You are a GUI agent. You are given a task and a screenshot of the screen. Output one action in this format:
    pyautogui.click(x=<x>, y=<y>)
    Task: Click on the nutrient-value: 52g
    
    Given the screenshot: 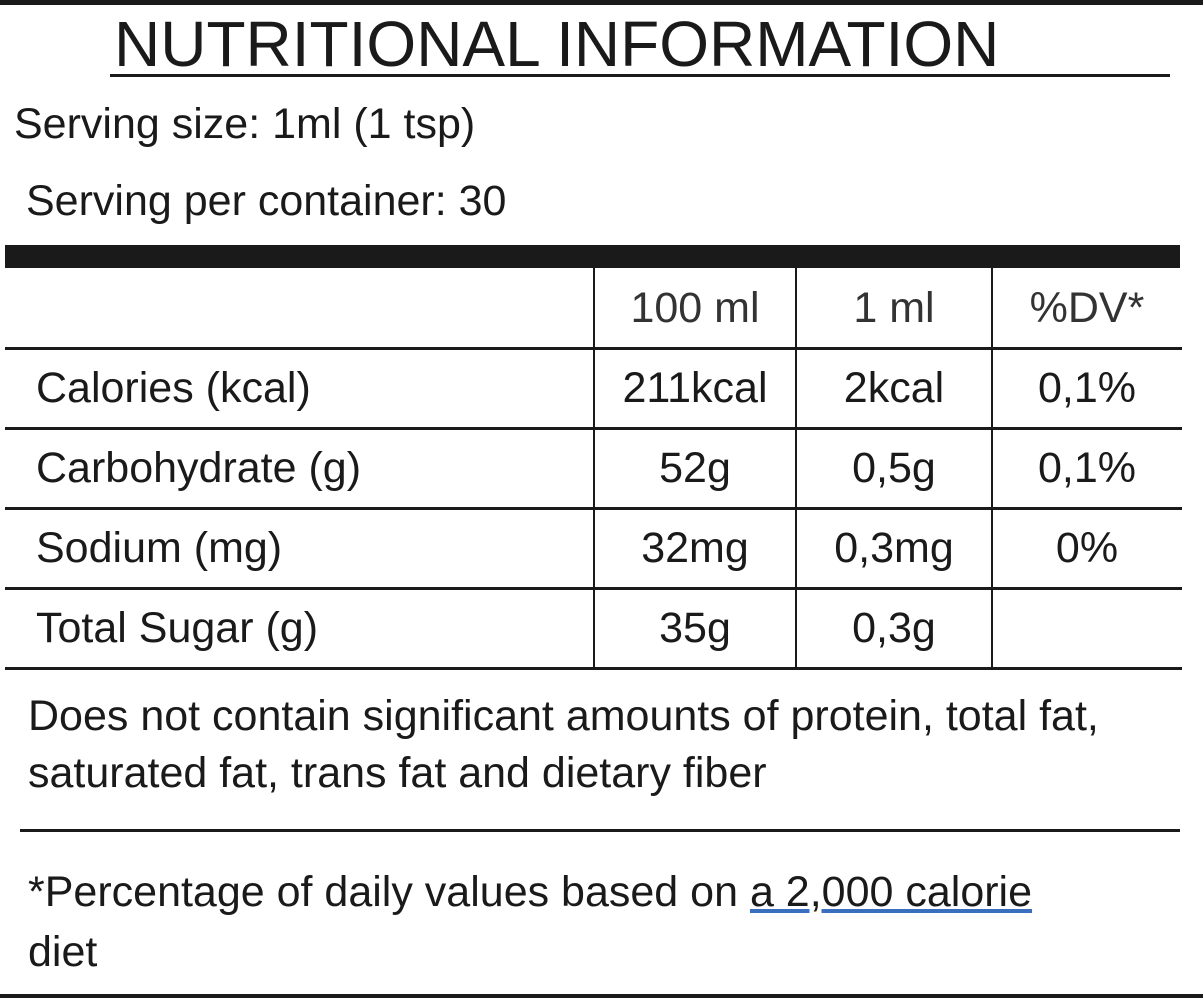 What is the action you would take?
    pyautogui.click(x=695, y=468)
    